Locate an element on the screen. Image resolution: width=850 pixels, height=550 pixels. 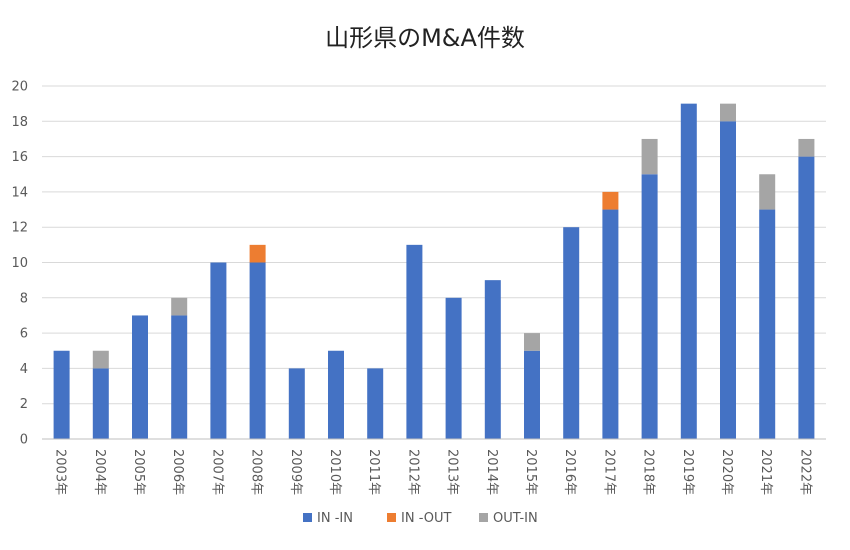
legend-label: IN -IN is located at coordinates (335, 518).